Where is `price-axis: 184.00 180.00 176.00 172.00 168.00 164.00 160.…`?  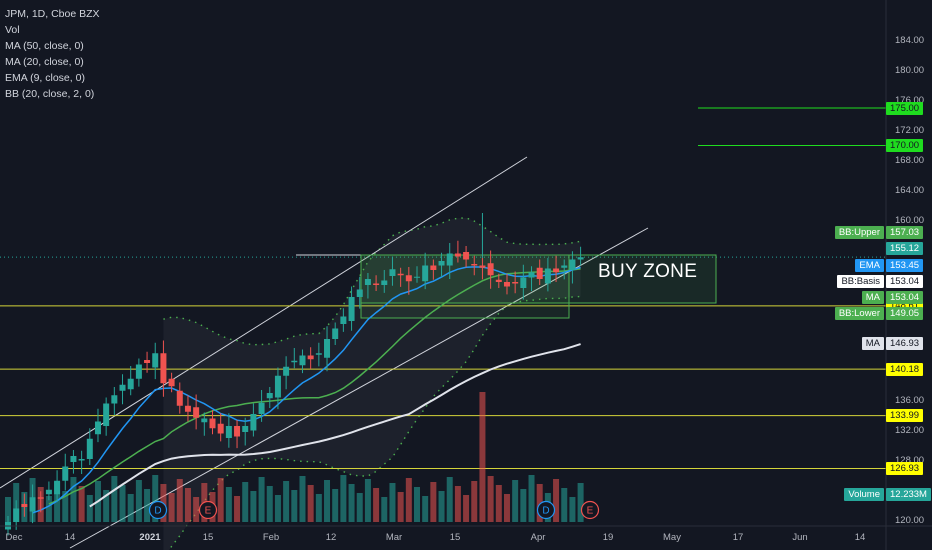 price-axis: 184.00 180.00 176.00 172.00 168.00 164.00 160.… is located at coordinates (909, 275).